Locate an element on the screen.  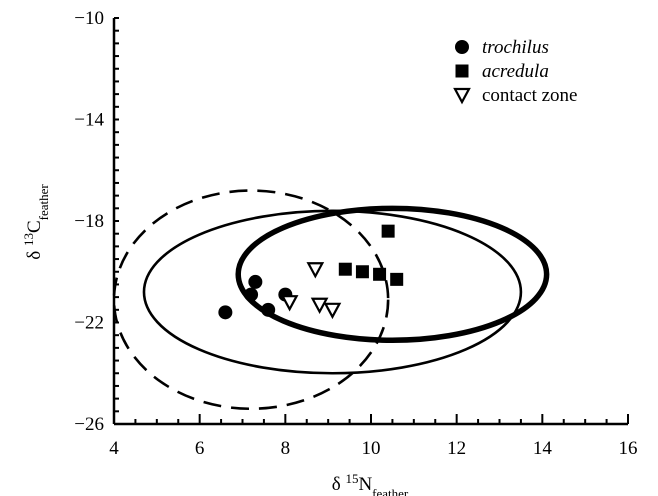
legend-label-trochilus: trochilus is located at coordinates (515, 47).